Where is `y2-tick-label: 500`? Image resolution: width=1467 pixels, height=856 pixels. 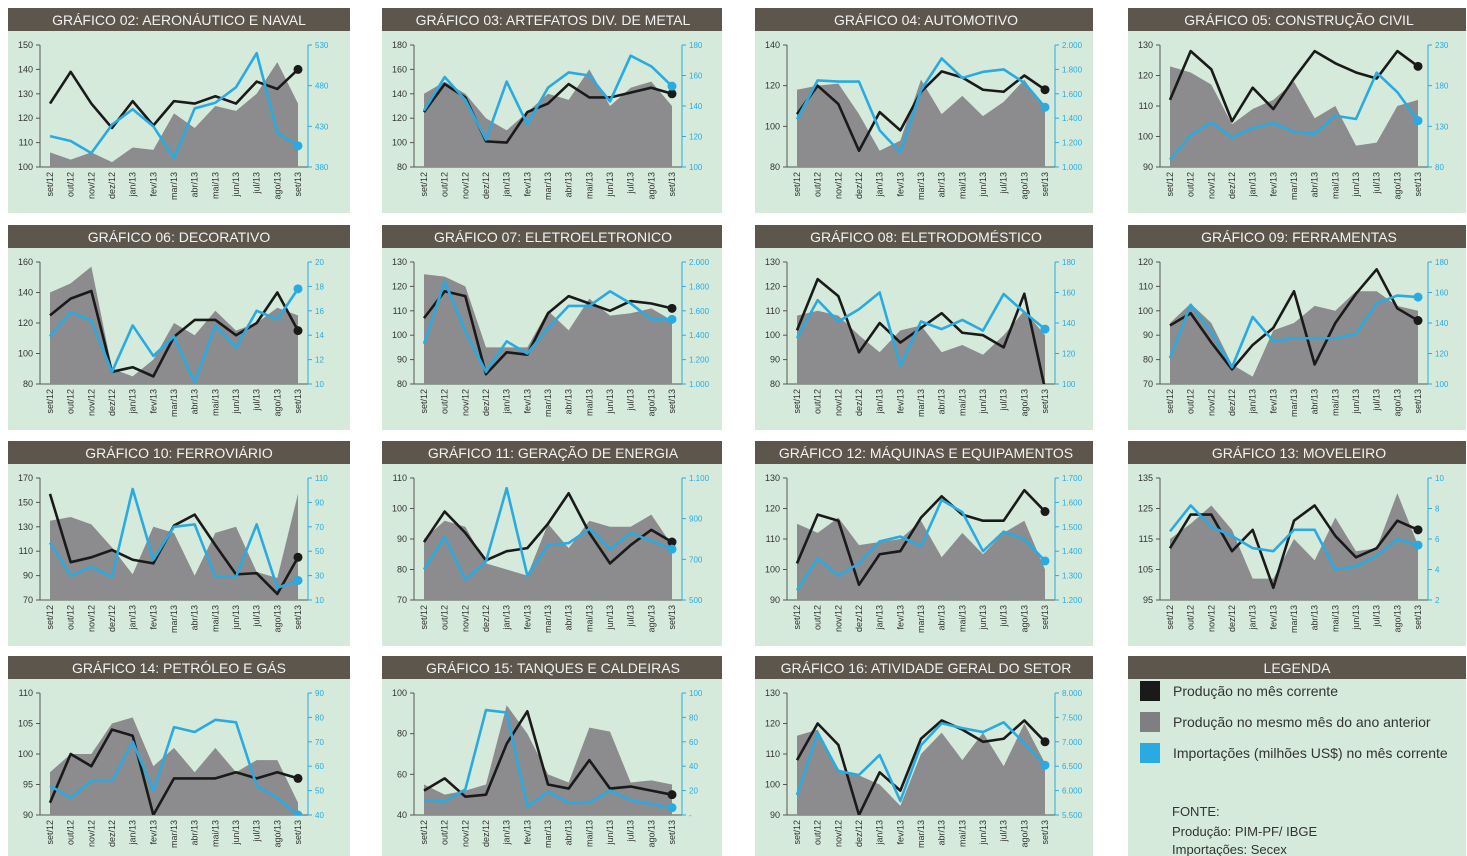
y2-tick-label: 500 is located at coordinates (696, 600).